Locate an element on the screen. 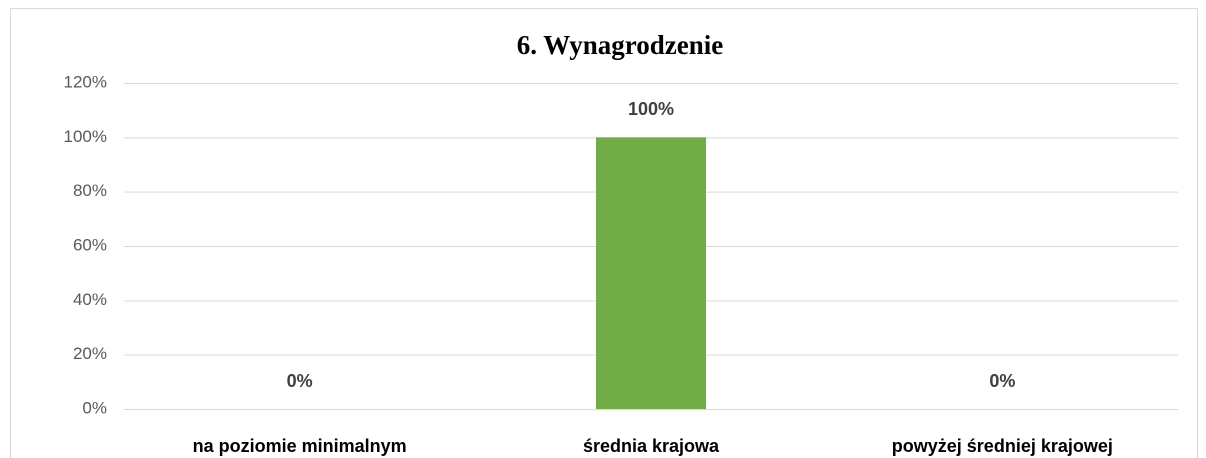 Image resolution: width=1206 pixels, height=458 pixels. y-tick-label: 120% is located at coordinates (85, 81).